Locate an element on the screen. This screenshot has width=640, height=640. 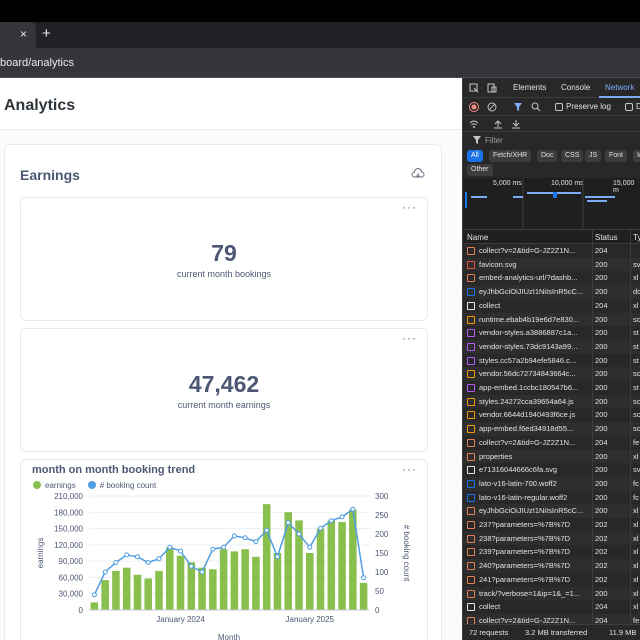
filter-chip-doc: Doc is located at coordinates (547, 156).